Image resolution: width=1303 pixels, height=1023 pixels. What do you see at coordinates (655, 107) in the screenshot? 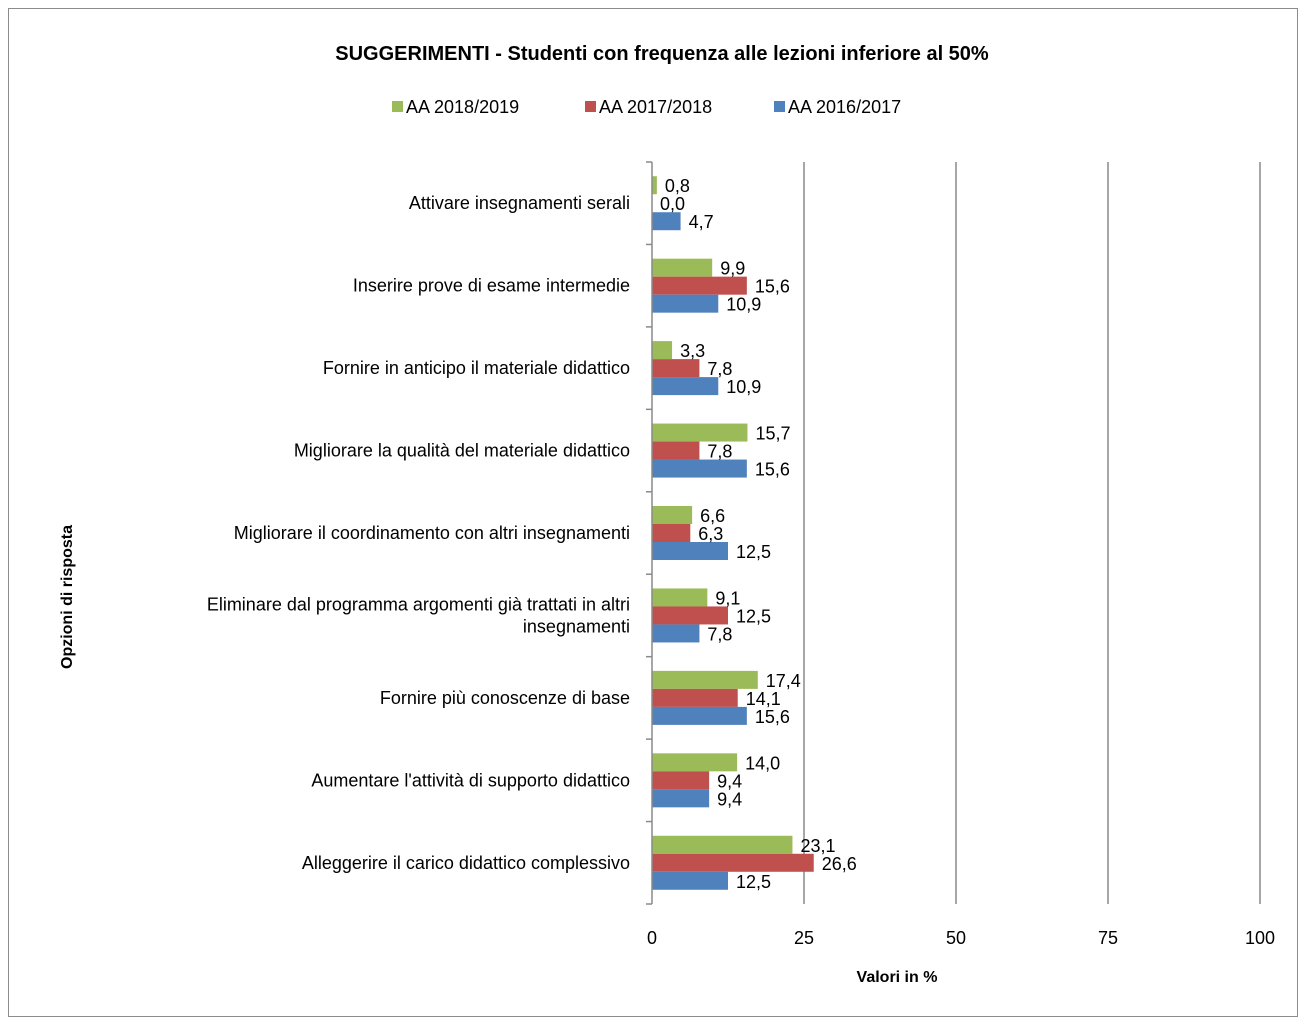
I see `legend-label-1: AA 2017/2018` at bounding box center [655, 107].